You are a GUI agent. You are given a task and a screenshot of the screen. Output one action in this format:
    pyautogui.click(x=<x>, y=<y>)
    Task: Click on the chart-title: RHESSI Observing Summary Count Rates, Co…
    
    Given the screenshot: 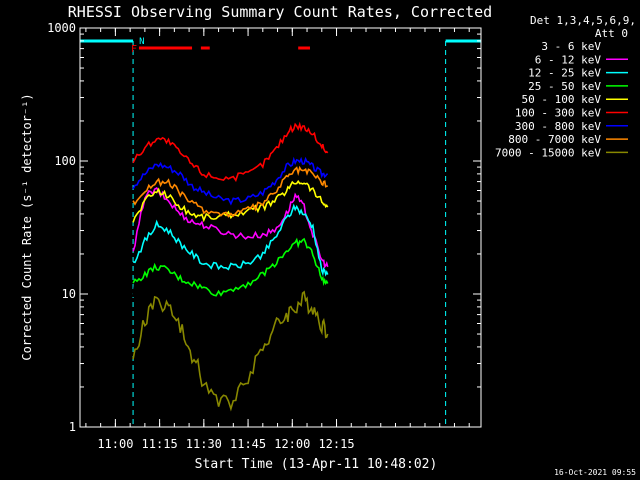 What is the action you would take?
    pyautogui.click(x=280, y=12)
    